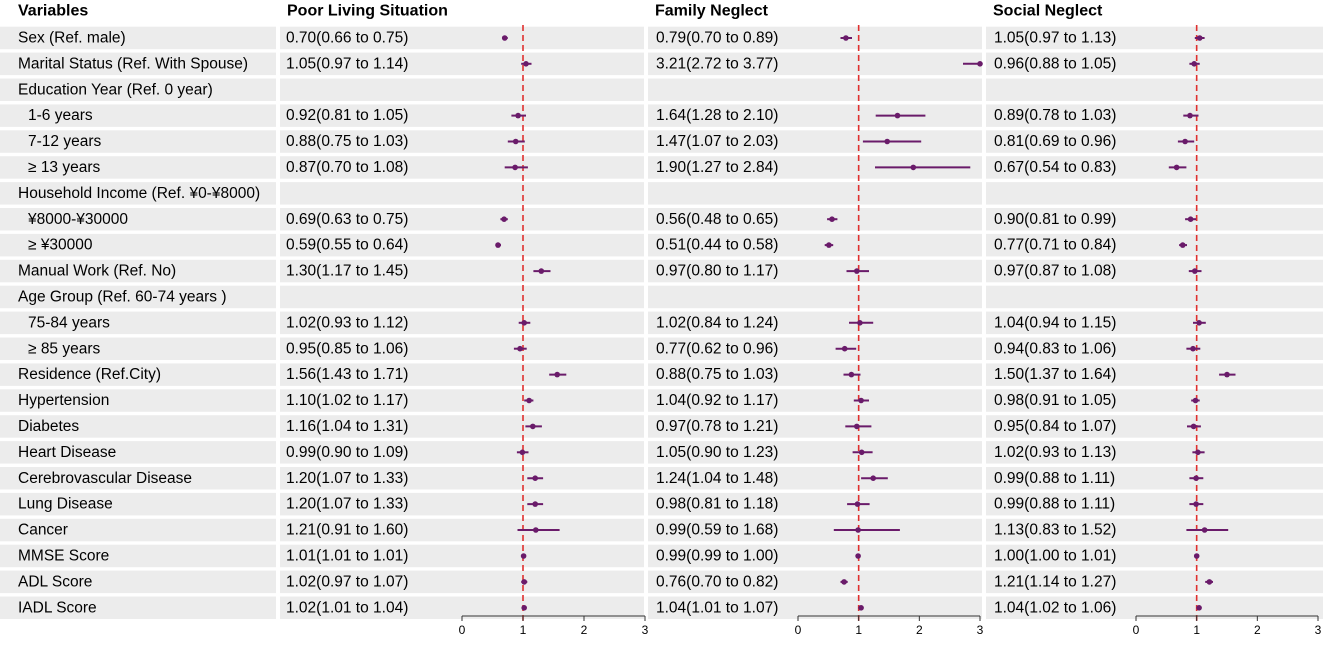 The image size is (1325, 648). Describe the element at coordinates (1055, 141) in the screenshot. I see `estimate-text: 0.81(0.69 to 0.96)` at that location.